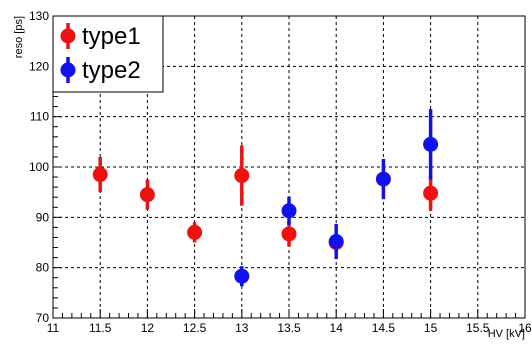 This screenshot has height=345, width=532. Describe the element at coordinates (43, 318) in the screenshot. I see `y-tick-label: 70` at that location.